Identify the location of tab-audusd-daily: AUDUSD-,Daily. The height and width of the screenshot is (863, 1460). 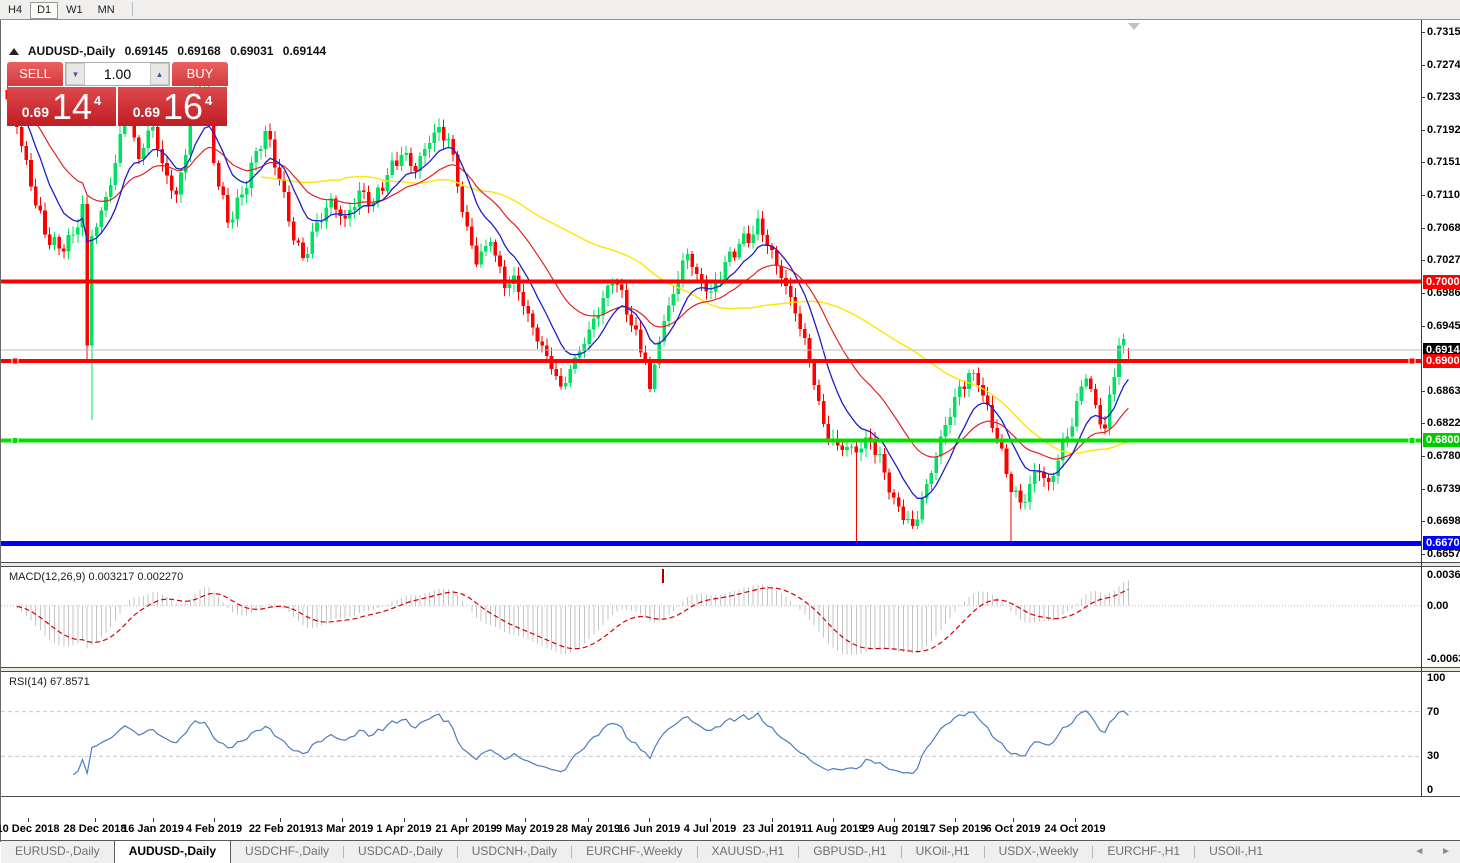
(172, 852).